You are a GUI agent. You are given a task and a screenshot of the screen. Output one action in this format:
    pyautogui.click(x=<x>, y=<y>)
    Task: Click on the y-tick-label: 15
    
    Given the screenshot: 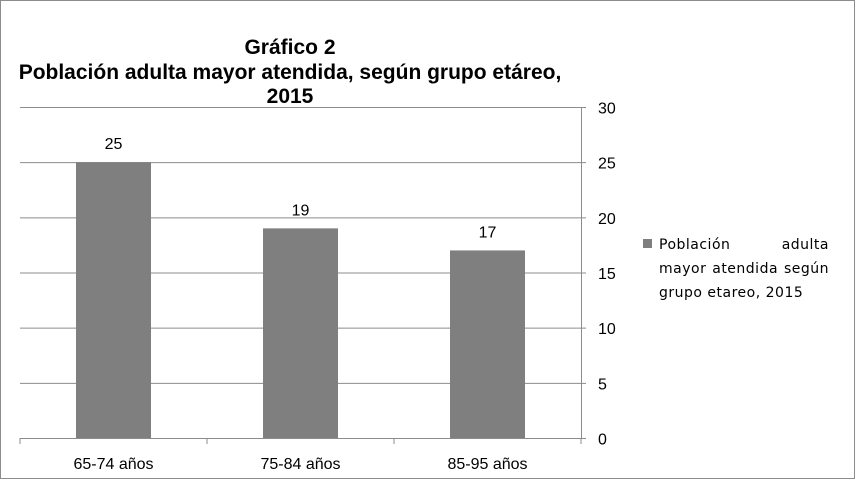 What is the action you would take?
    pyautogui.click(x=607, y=274)
    